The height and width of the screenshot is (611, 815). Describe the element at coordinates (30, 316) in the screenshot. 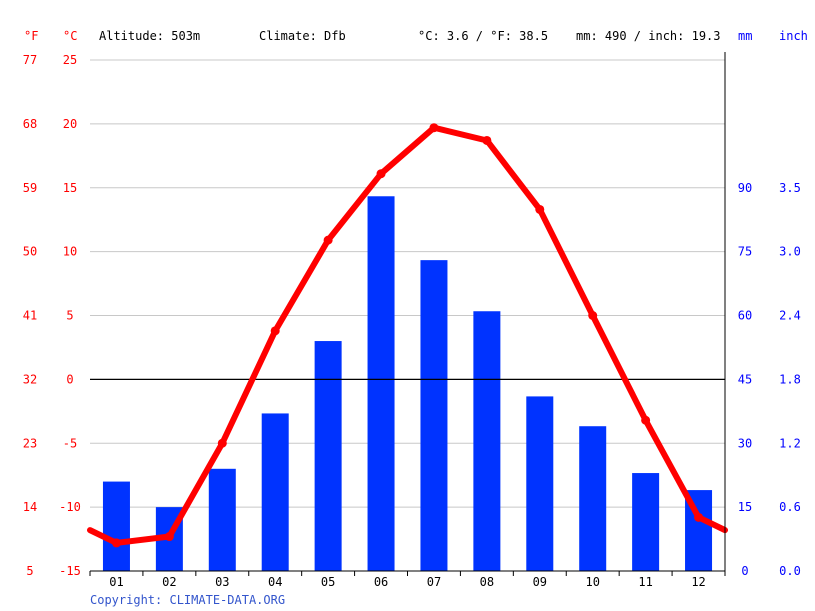

I see `fahrenheit-tick-label: 41` at that location.